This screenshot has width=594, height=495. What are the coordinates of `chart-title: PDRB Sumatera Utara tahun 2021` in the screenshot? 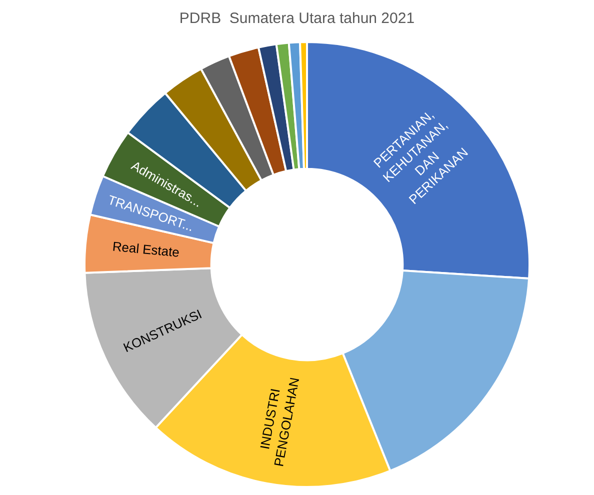 It's located at (297, 18).